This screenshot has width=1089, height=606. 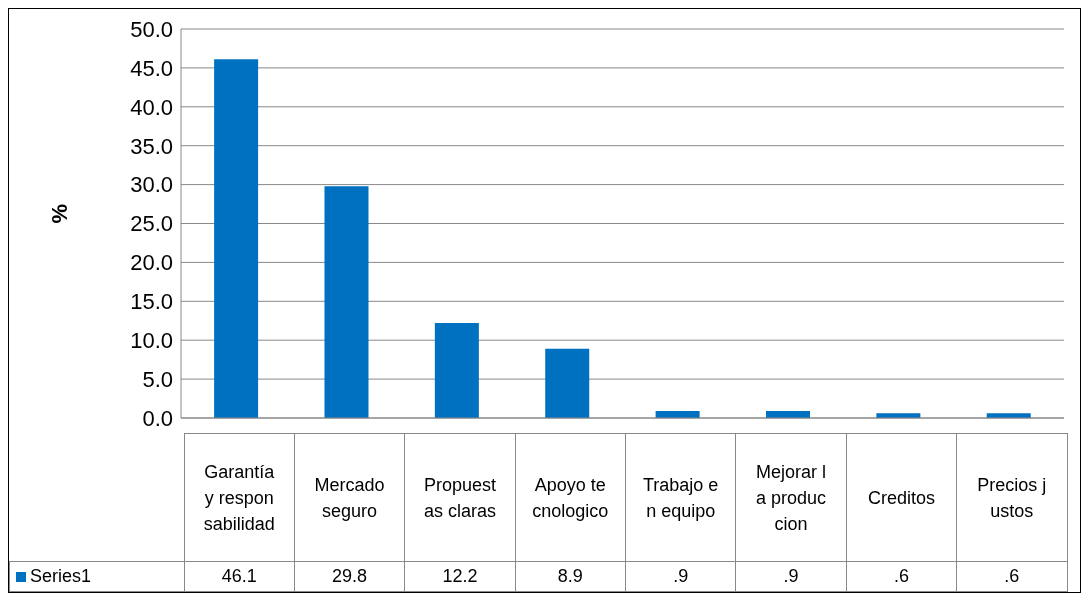 I want to click on y-tick-label: 5.0, so click(x=157, y=379).